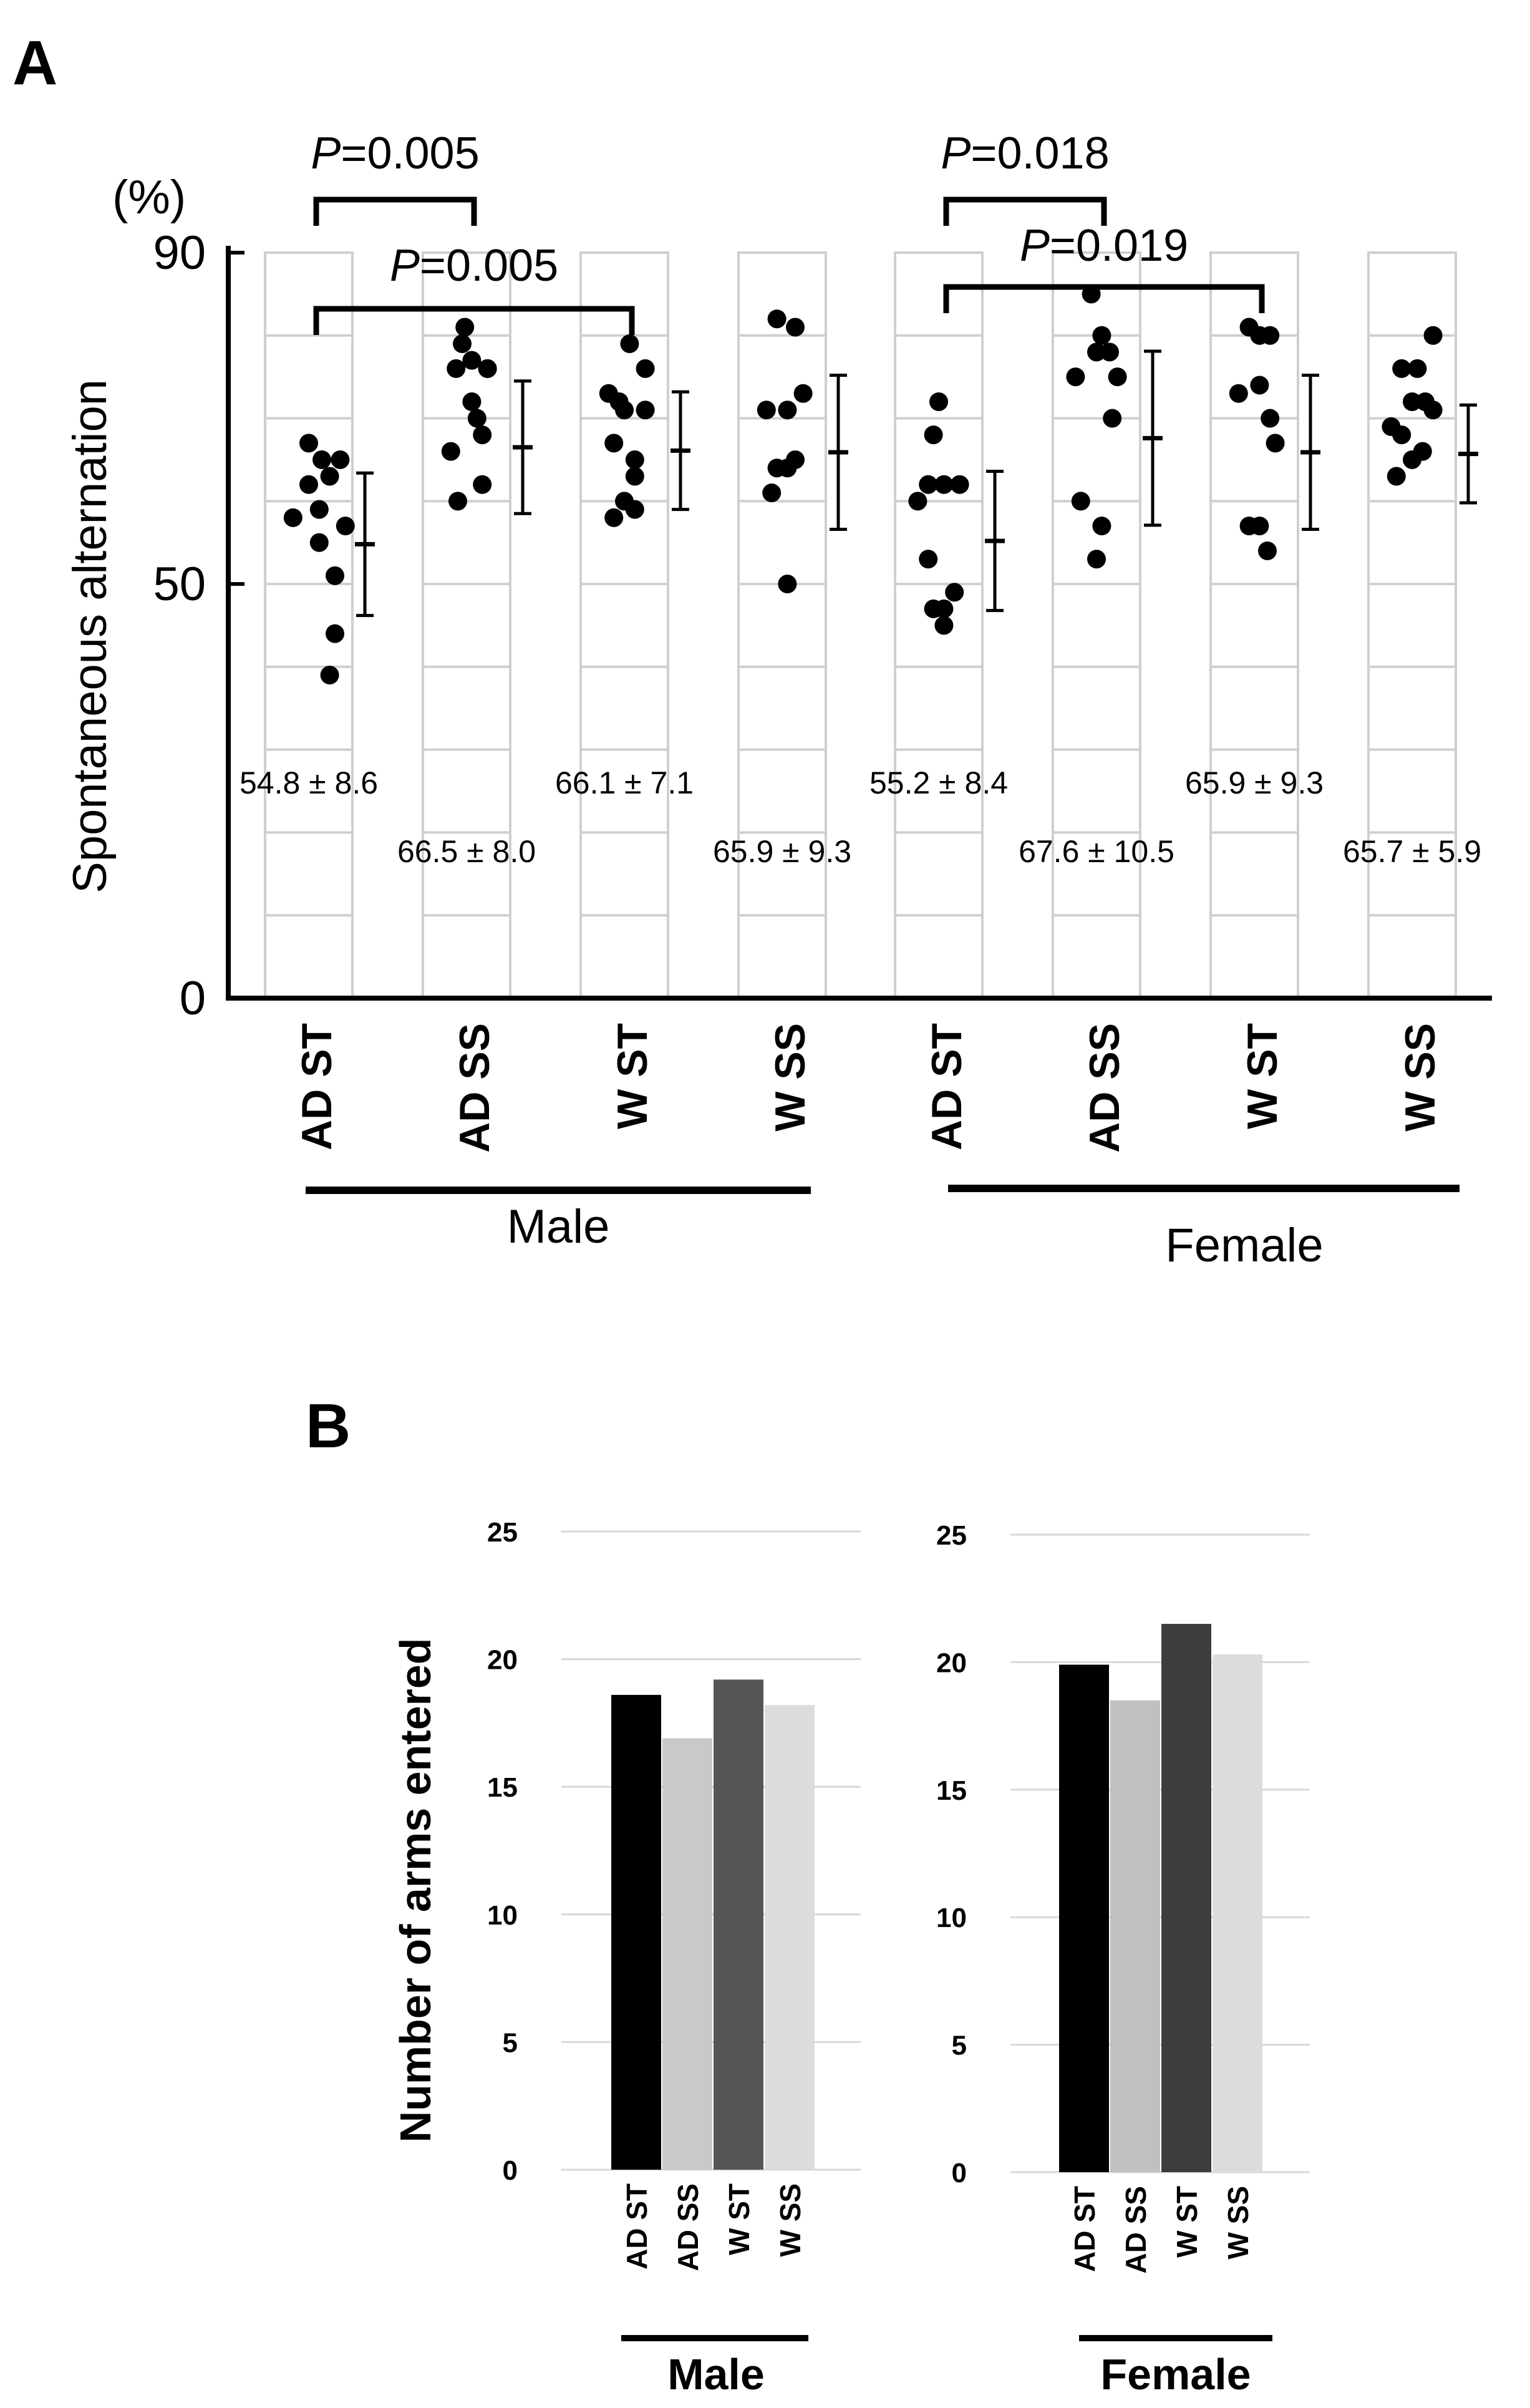 This screenshot has height=2408, width=1530. I want to click on b-x-category-label: W SS, so click(790, 2220).